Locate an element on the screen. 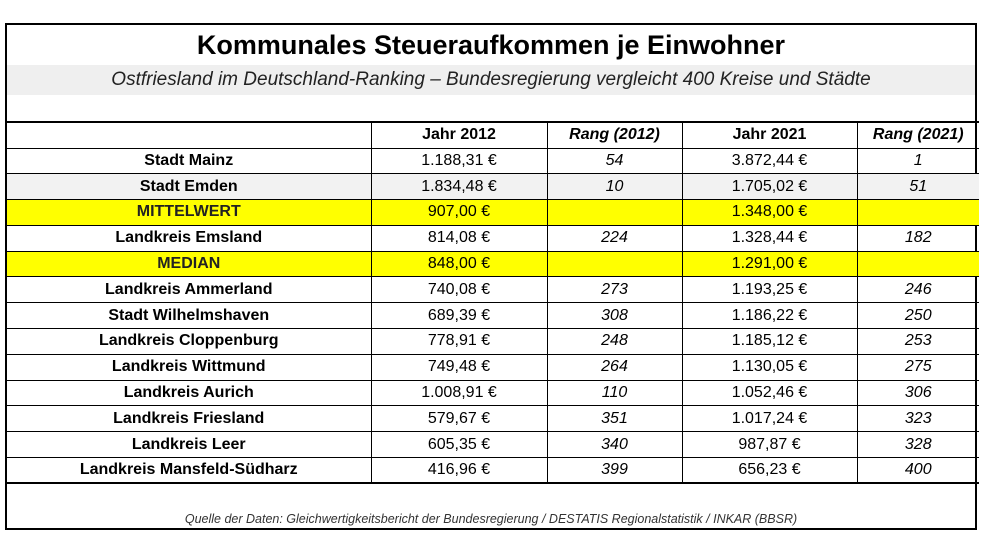 Image resolution: width=983 pixels, height=553 pixels. cell-value-2021: 656,23 € is located at coordinates (769, 470).